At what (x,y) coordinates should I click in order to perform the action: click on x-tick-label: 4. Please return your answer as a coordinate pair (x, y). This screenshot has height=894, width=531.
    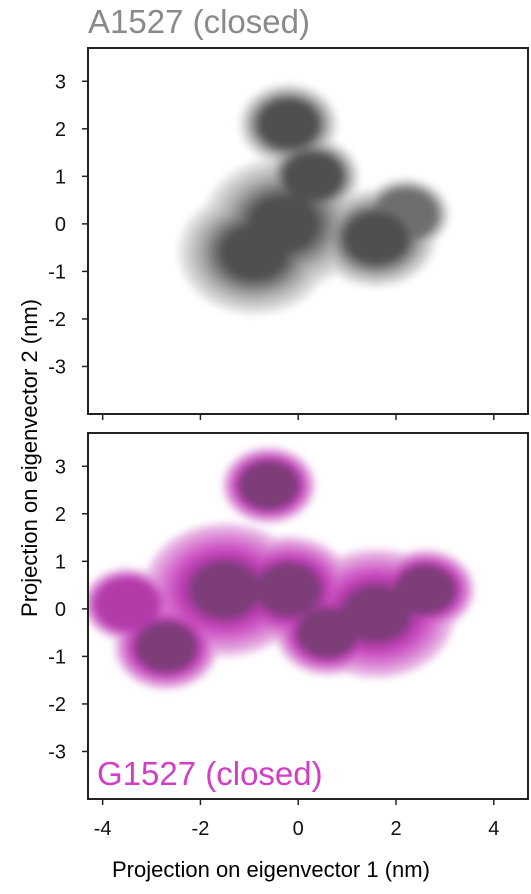
    Looking at the image, I should click on (493, 829).